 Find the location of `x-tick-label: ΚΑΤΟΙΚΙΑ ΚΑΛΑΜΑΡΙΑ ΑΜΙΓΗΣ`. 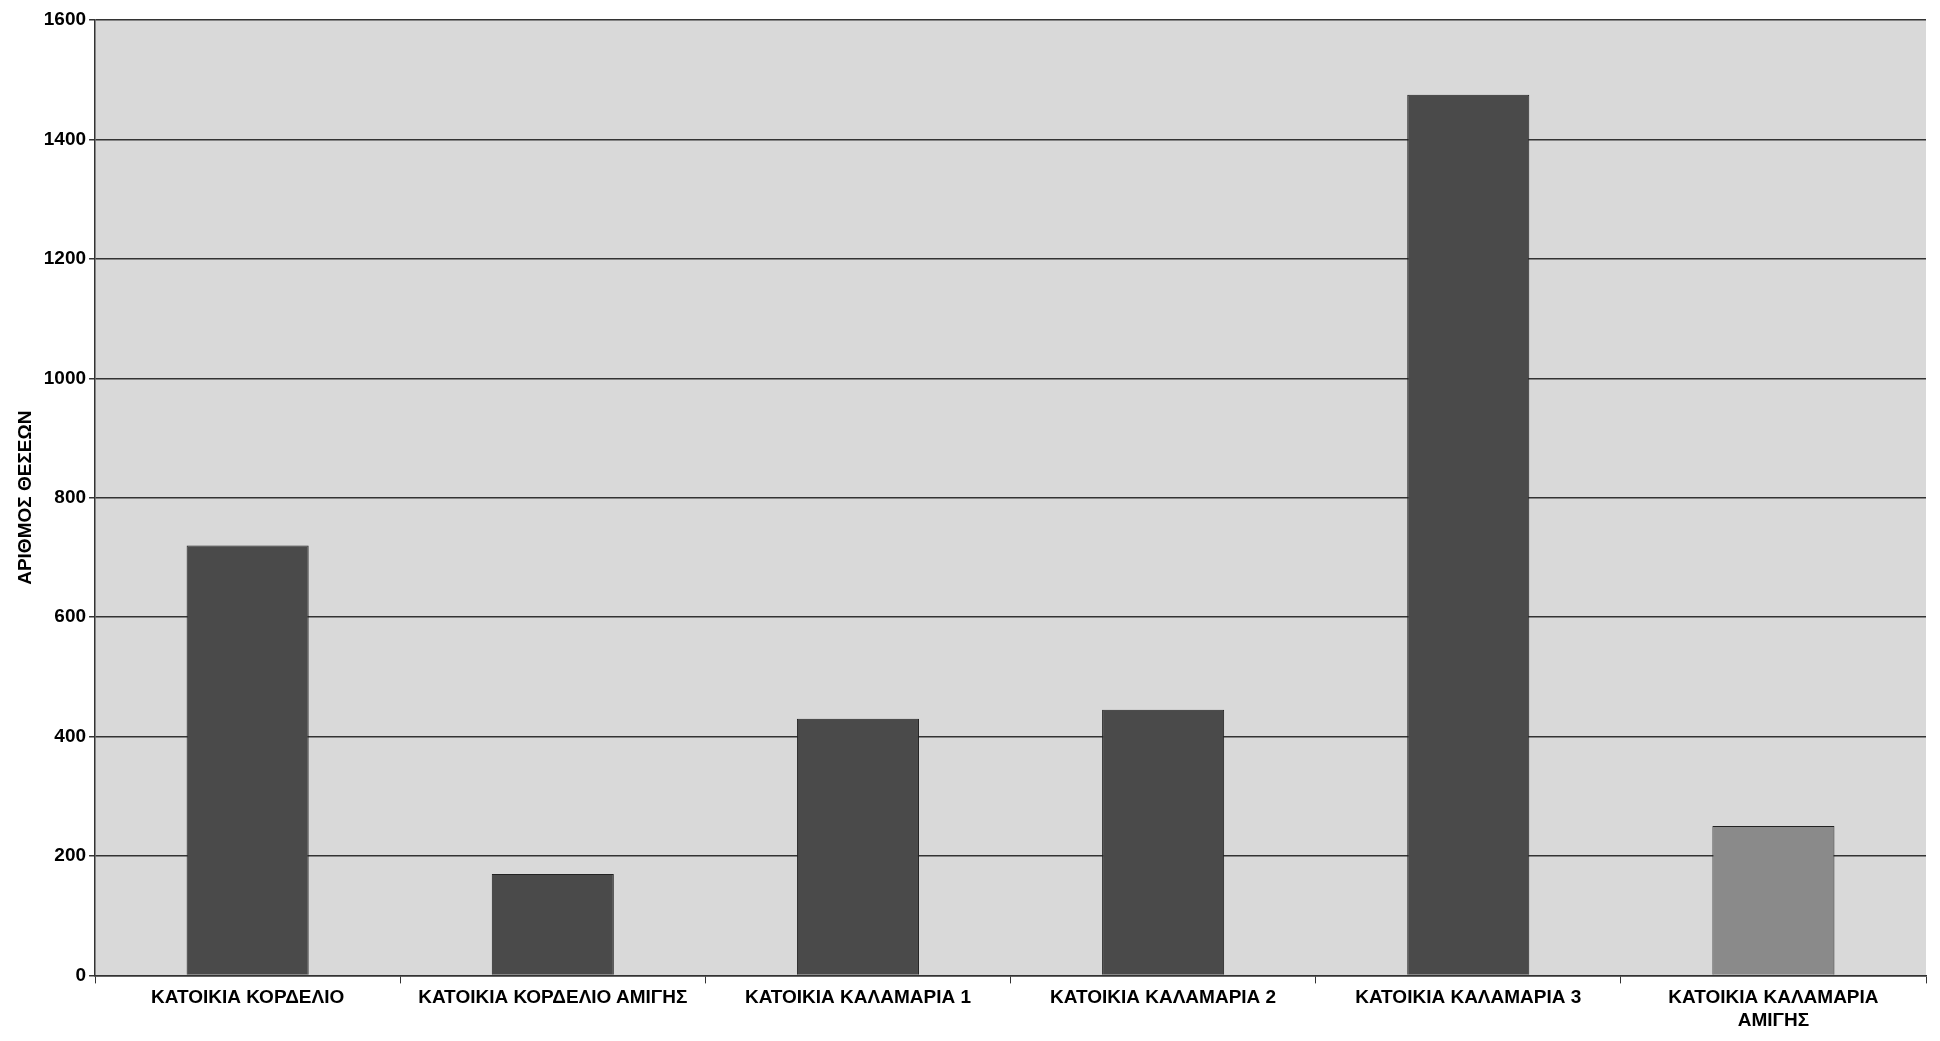

x-tick-label: ΚΑΤΟΙΚΙΑ ΚΑΛΑΜΑΡΙΑ ΑΜΙΓΗΣ is located at coordinates (1773, 1008).